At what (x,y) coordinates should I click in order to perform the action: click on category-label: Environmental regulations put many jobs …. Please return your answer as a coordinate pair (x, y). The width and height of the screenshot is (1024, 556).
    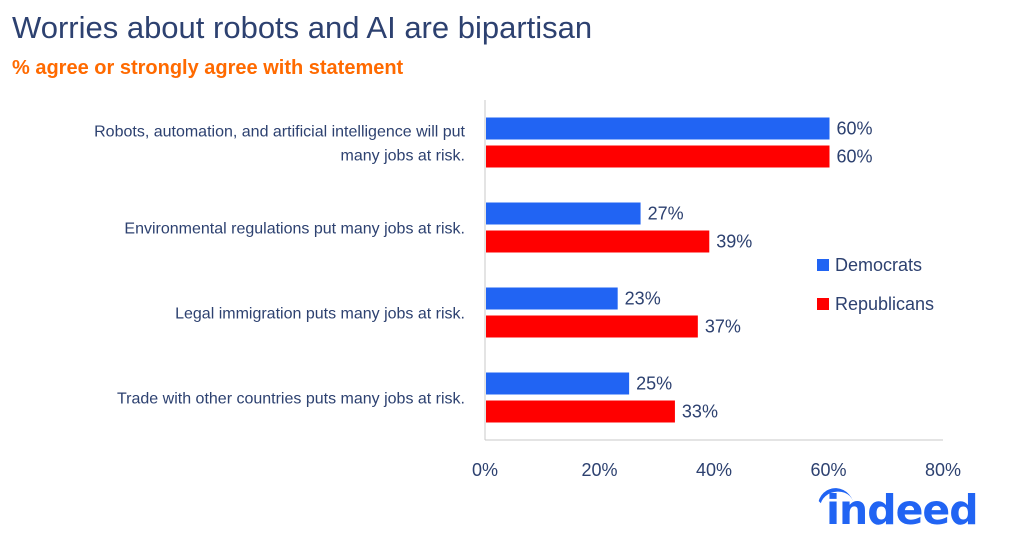
    Looking at the image, I should click on (294, 229).